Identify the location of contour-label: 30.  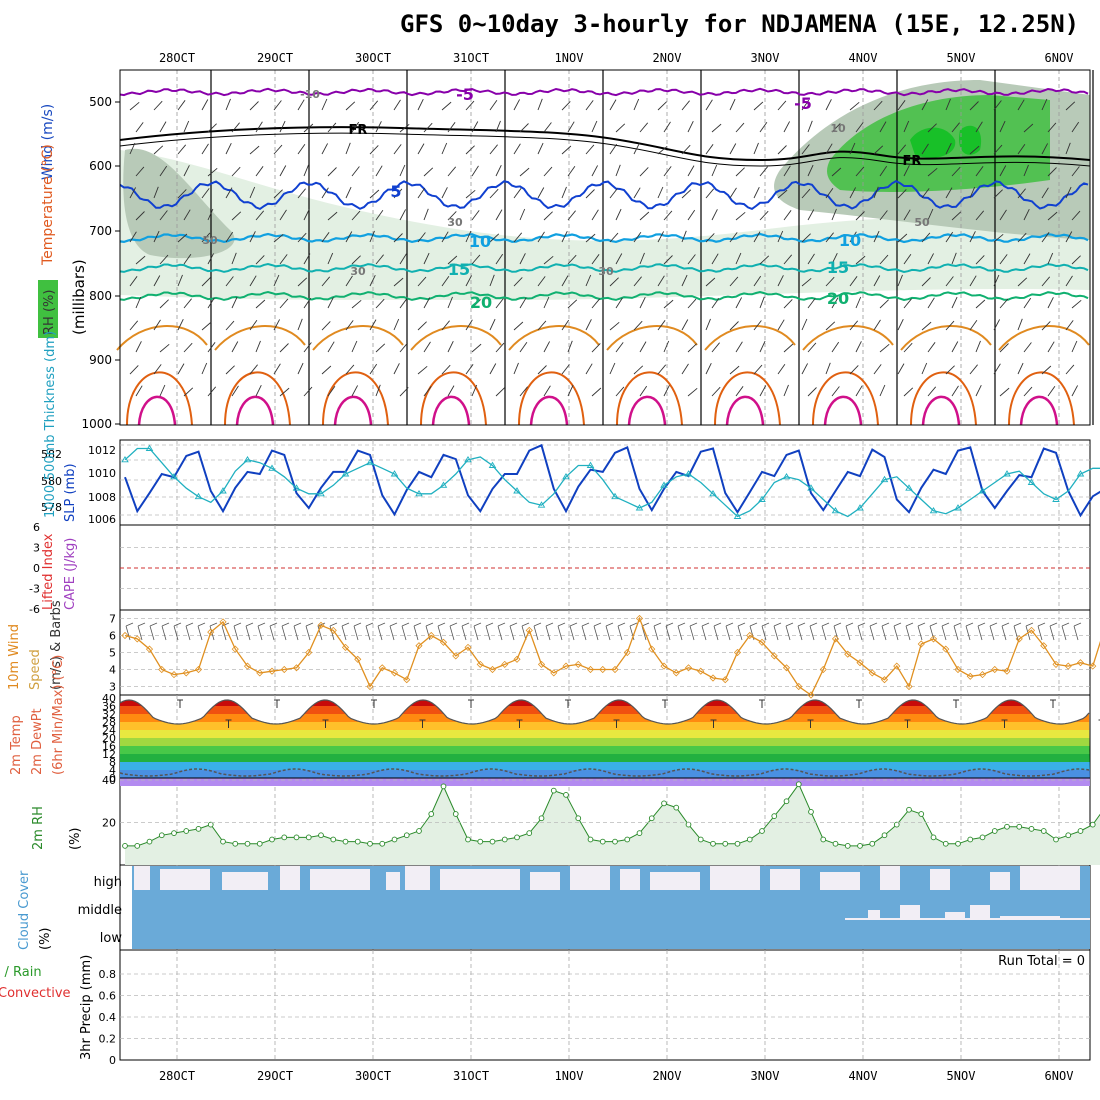
(358, 271).